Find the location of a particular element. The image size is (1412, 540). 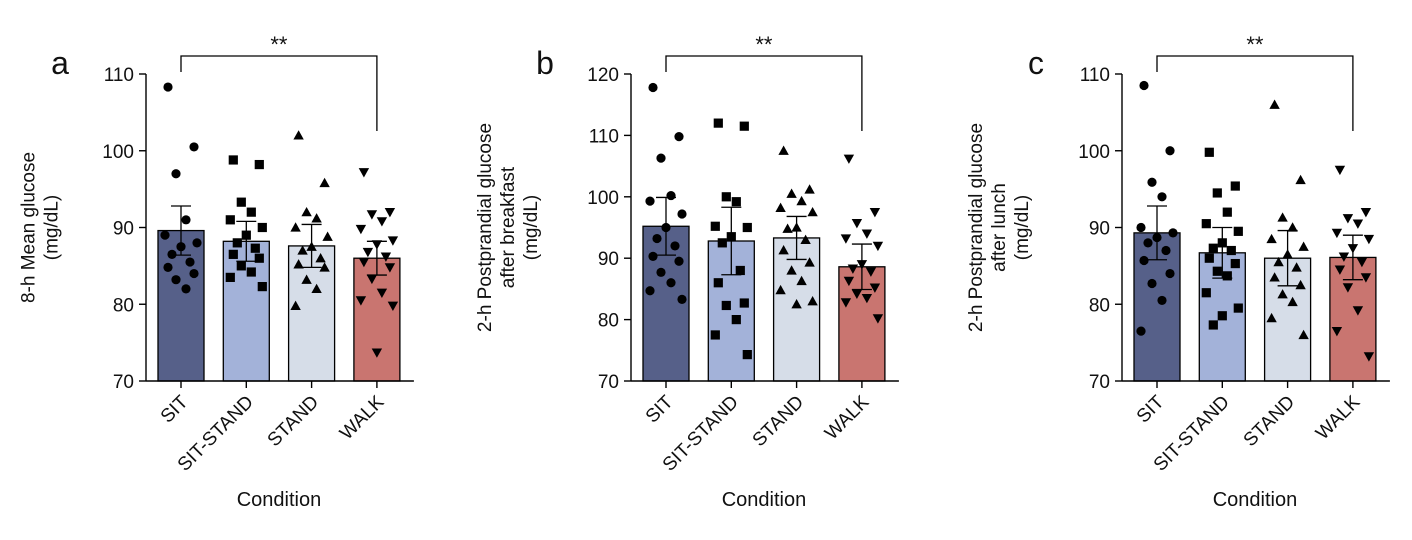

significance-label: ** is located at coordinates (1255, 44).